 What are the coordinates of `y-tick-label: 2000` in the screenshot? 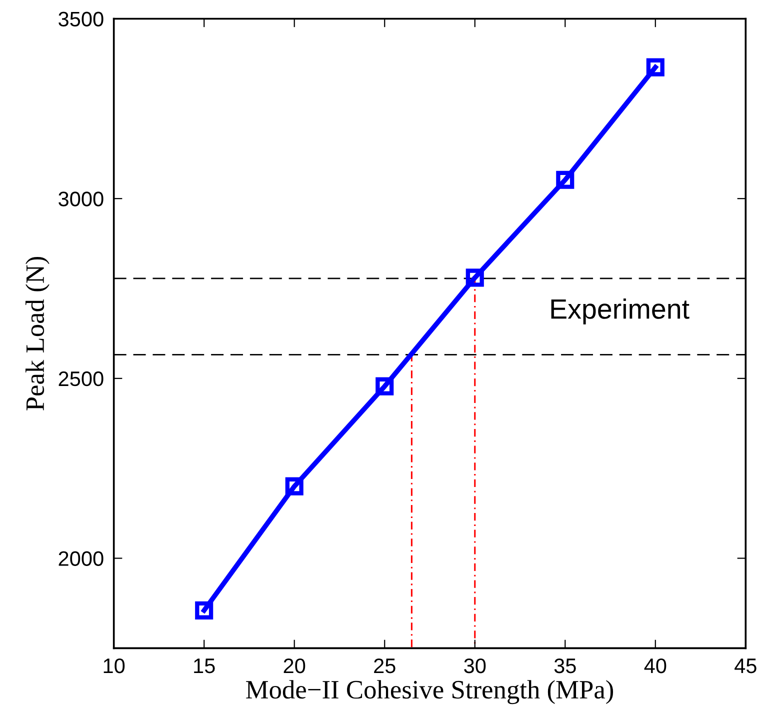 It's located at (81, 558).